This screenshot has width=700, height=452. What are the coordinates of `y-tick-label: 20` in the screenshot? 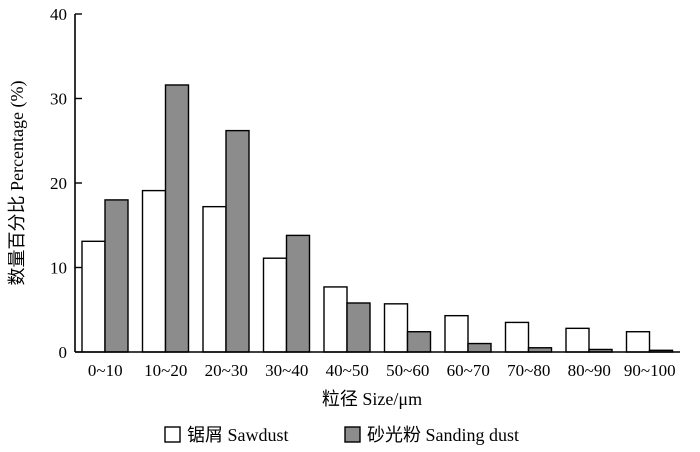 It's located at (58, 183).